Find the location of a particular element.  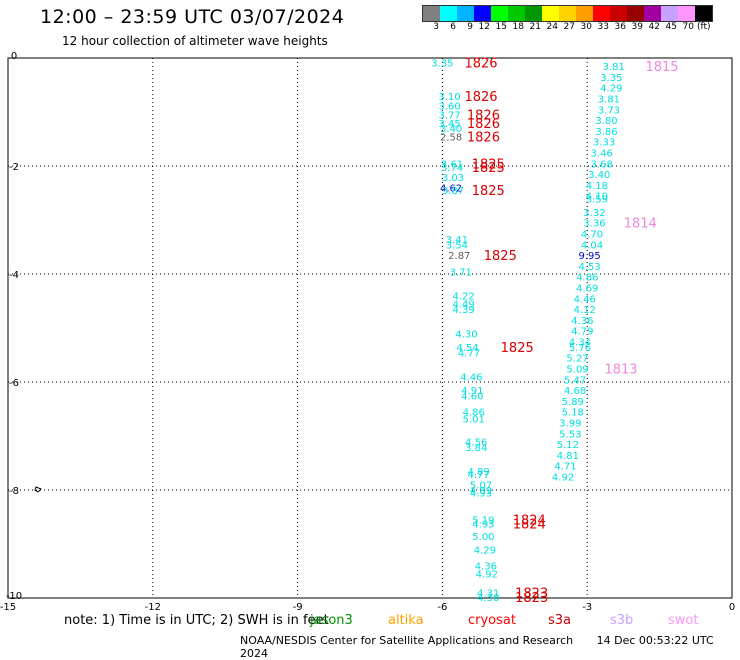

y-tick-label: -6 is located at coordinates (14, 383).